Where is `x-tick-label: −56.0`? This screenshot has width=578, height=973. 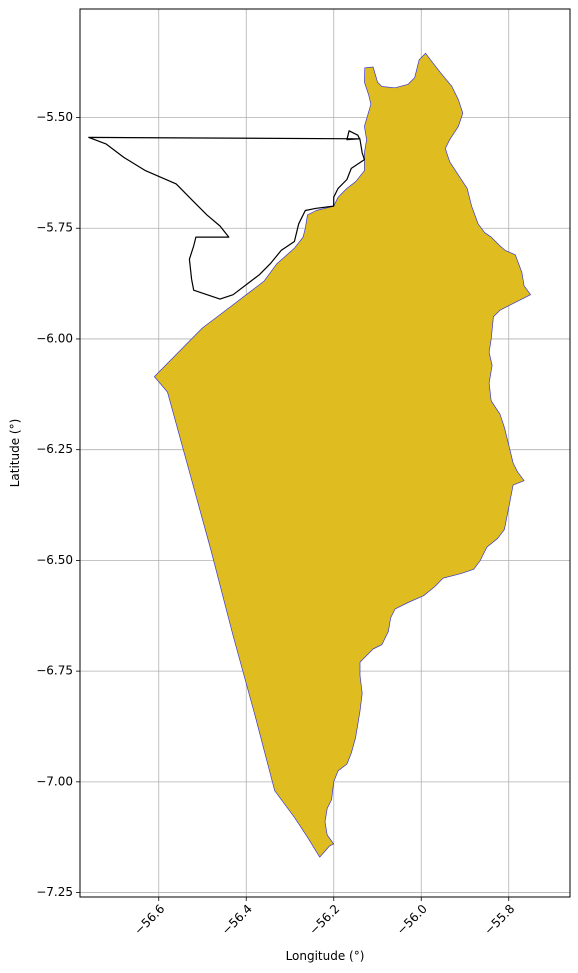 x-tick-label: −56.0 is located at coordinates (412, 920).